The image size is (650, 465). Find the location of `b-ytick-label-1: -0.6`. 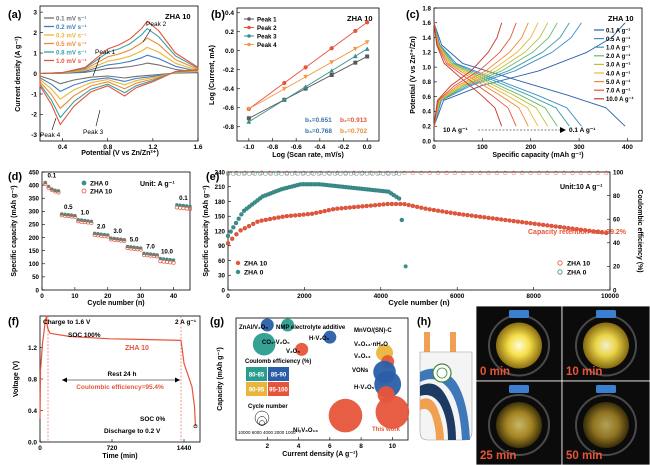

b-ytick-label-1: -0.6 is located at coordinates (229, 108).